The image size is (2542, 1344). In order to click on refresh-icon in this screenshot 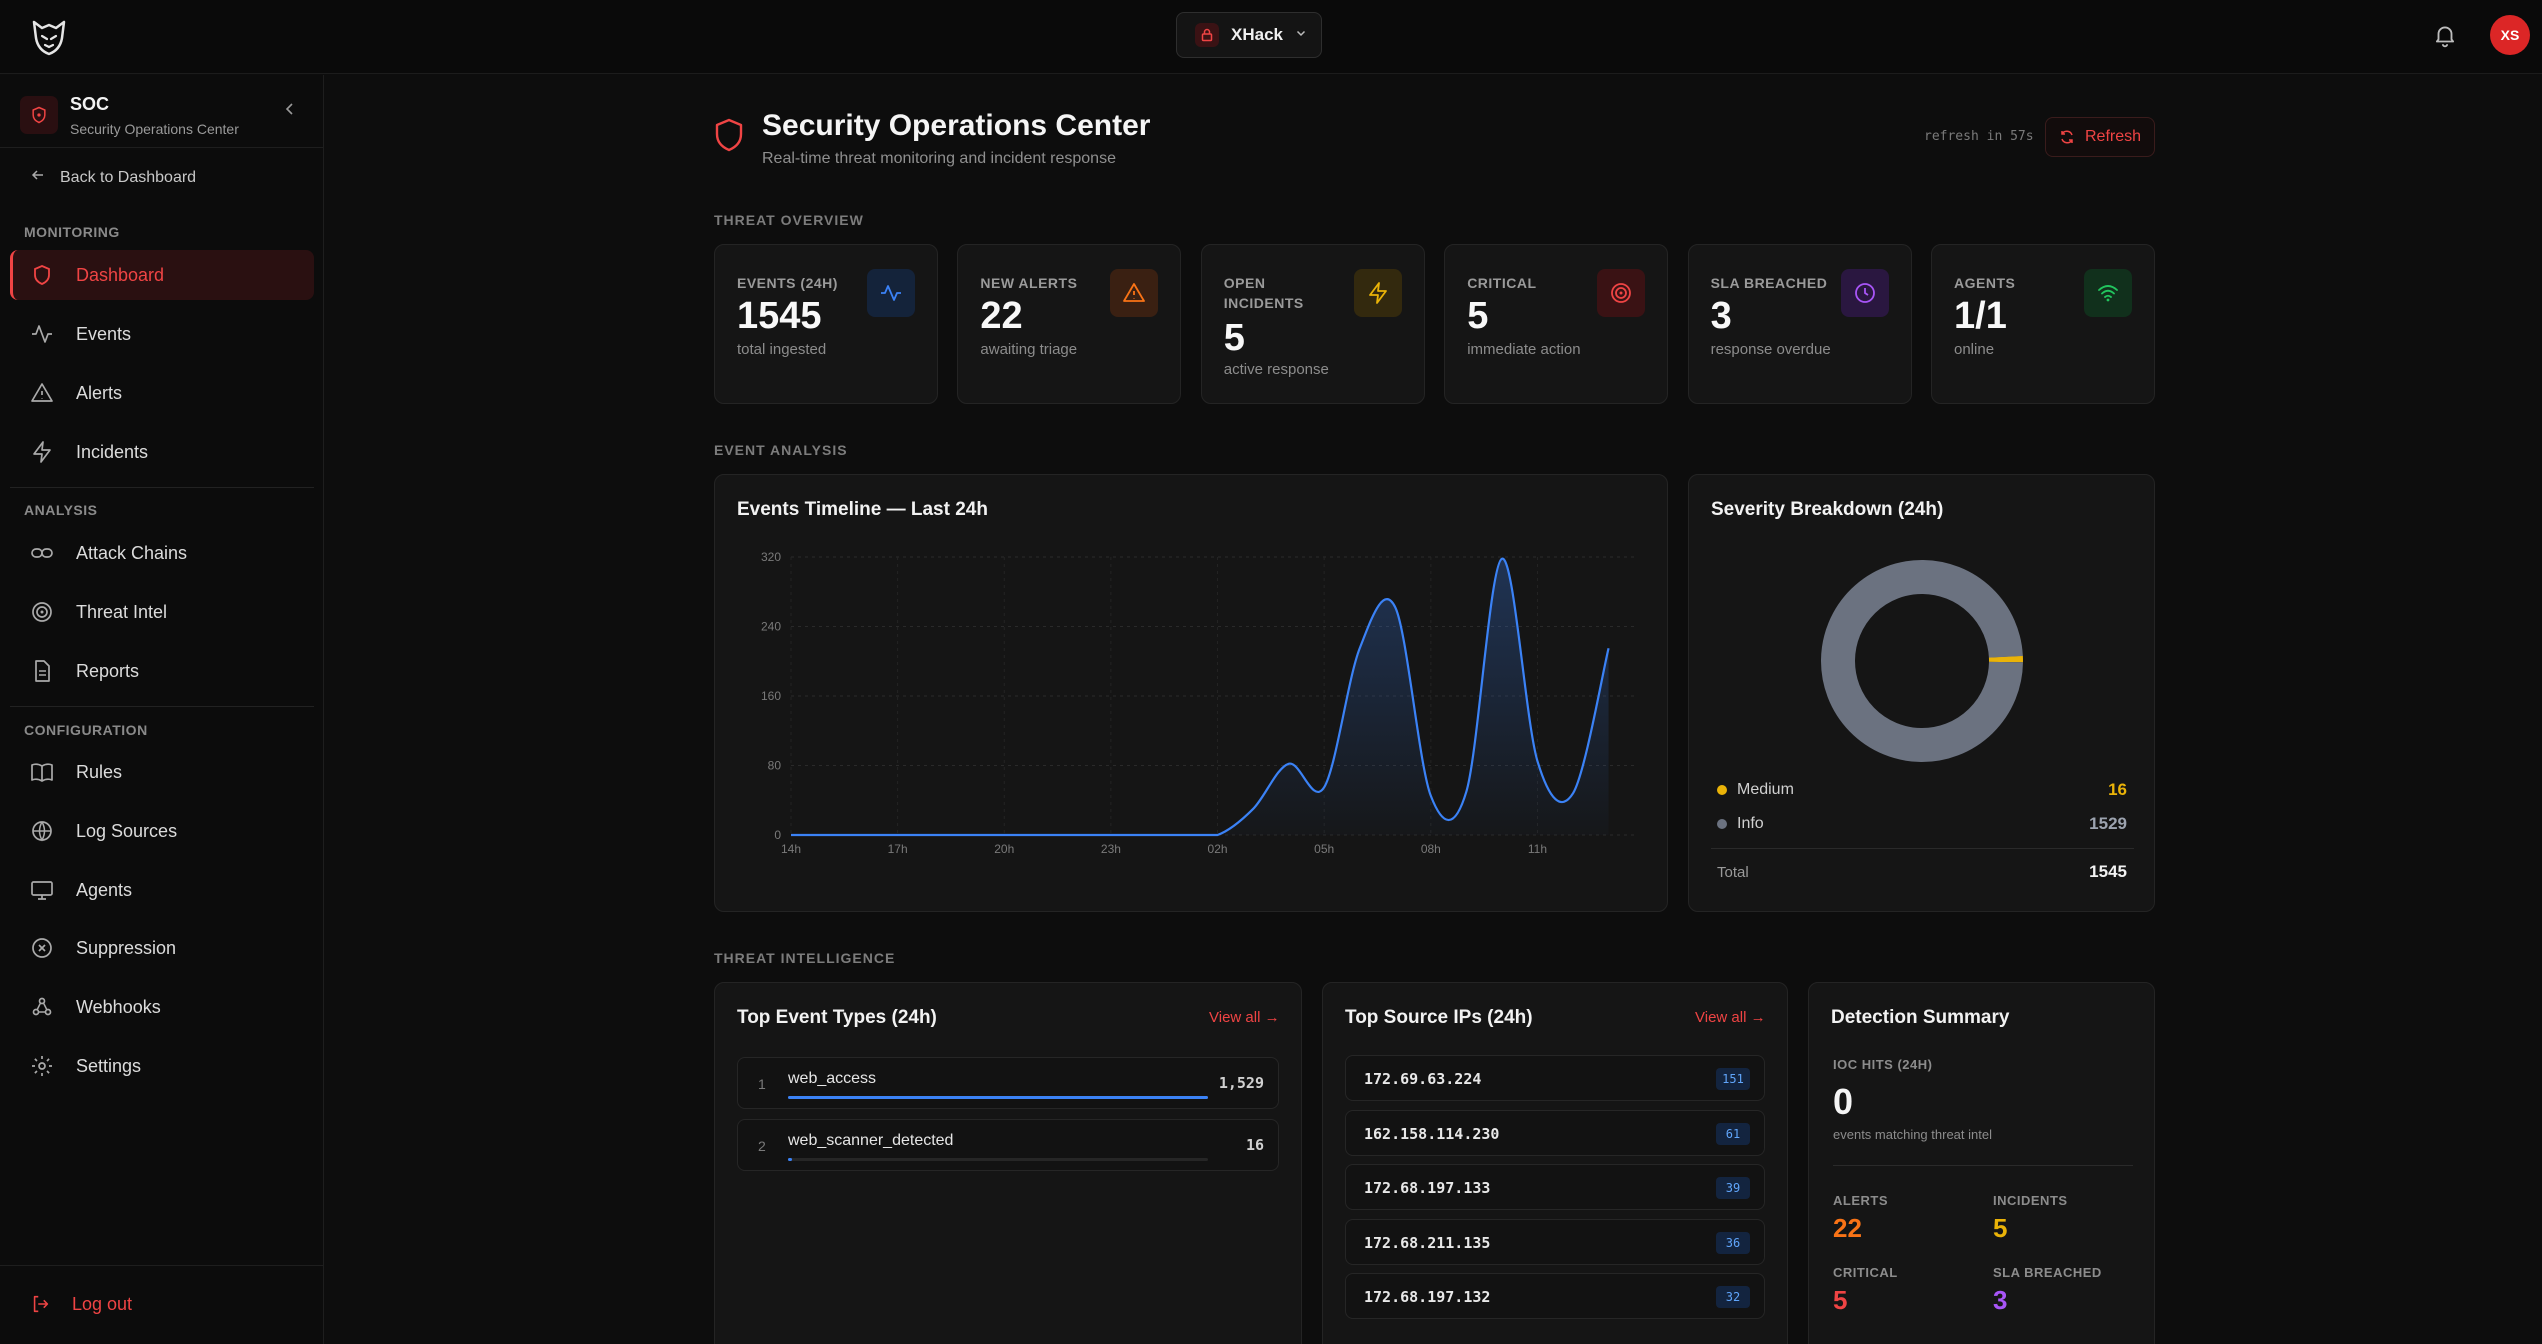, I will do `click(2067, 137)`.